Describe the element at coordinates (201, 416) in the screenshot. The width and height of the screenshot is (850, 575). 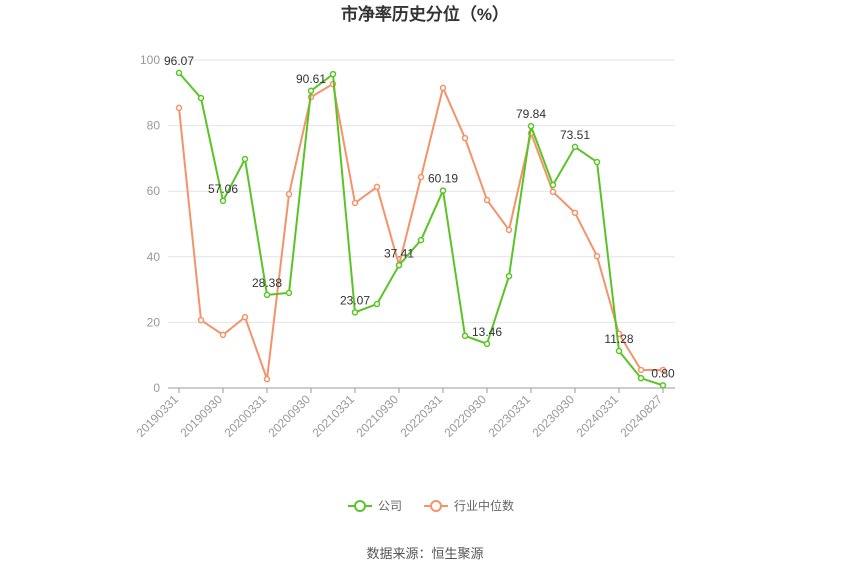
I see `x-tick-label: 20190930` at that location.